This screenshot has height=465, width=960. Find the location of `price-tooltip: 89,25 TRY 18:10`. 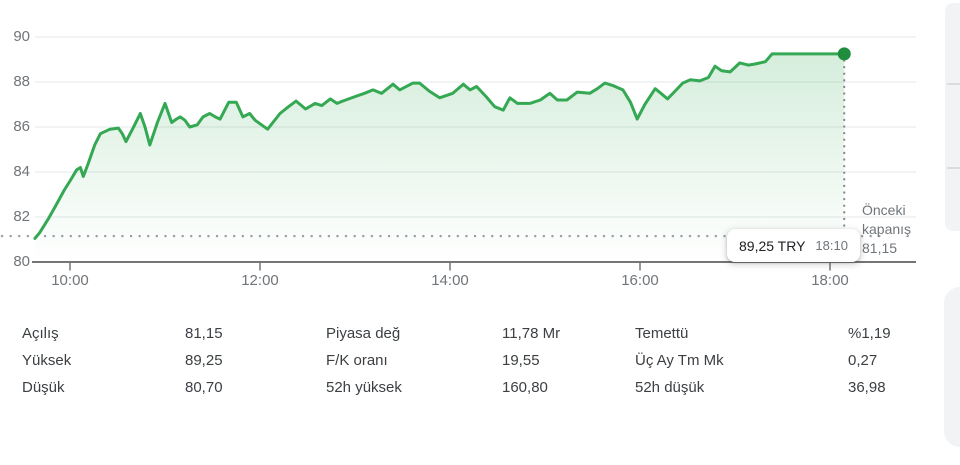

price-tooltip: 89,25 TRY 18:10 is located at coordinates (793, 245).